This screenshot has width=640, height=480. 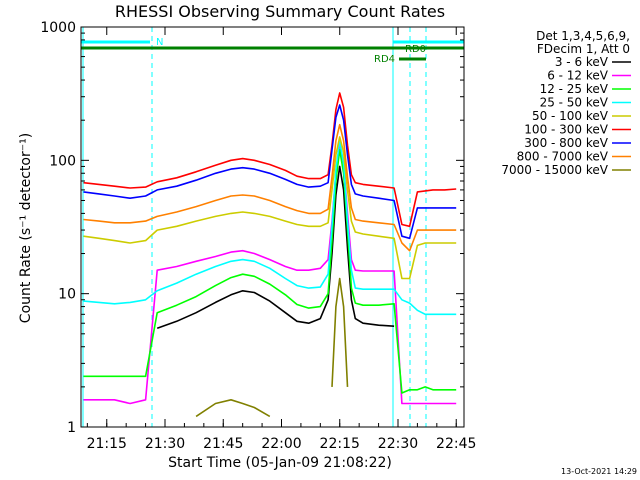 What do you see at coordinates (574, 89) in the screenshot?
I see `legend-label-2: 12 - 25 keV` at bounding box center [574, 89].